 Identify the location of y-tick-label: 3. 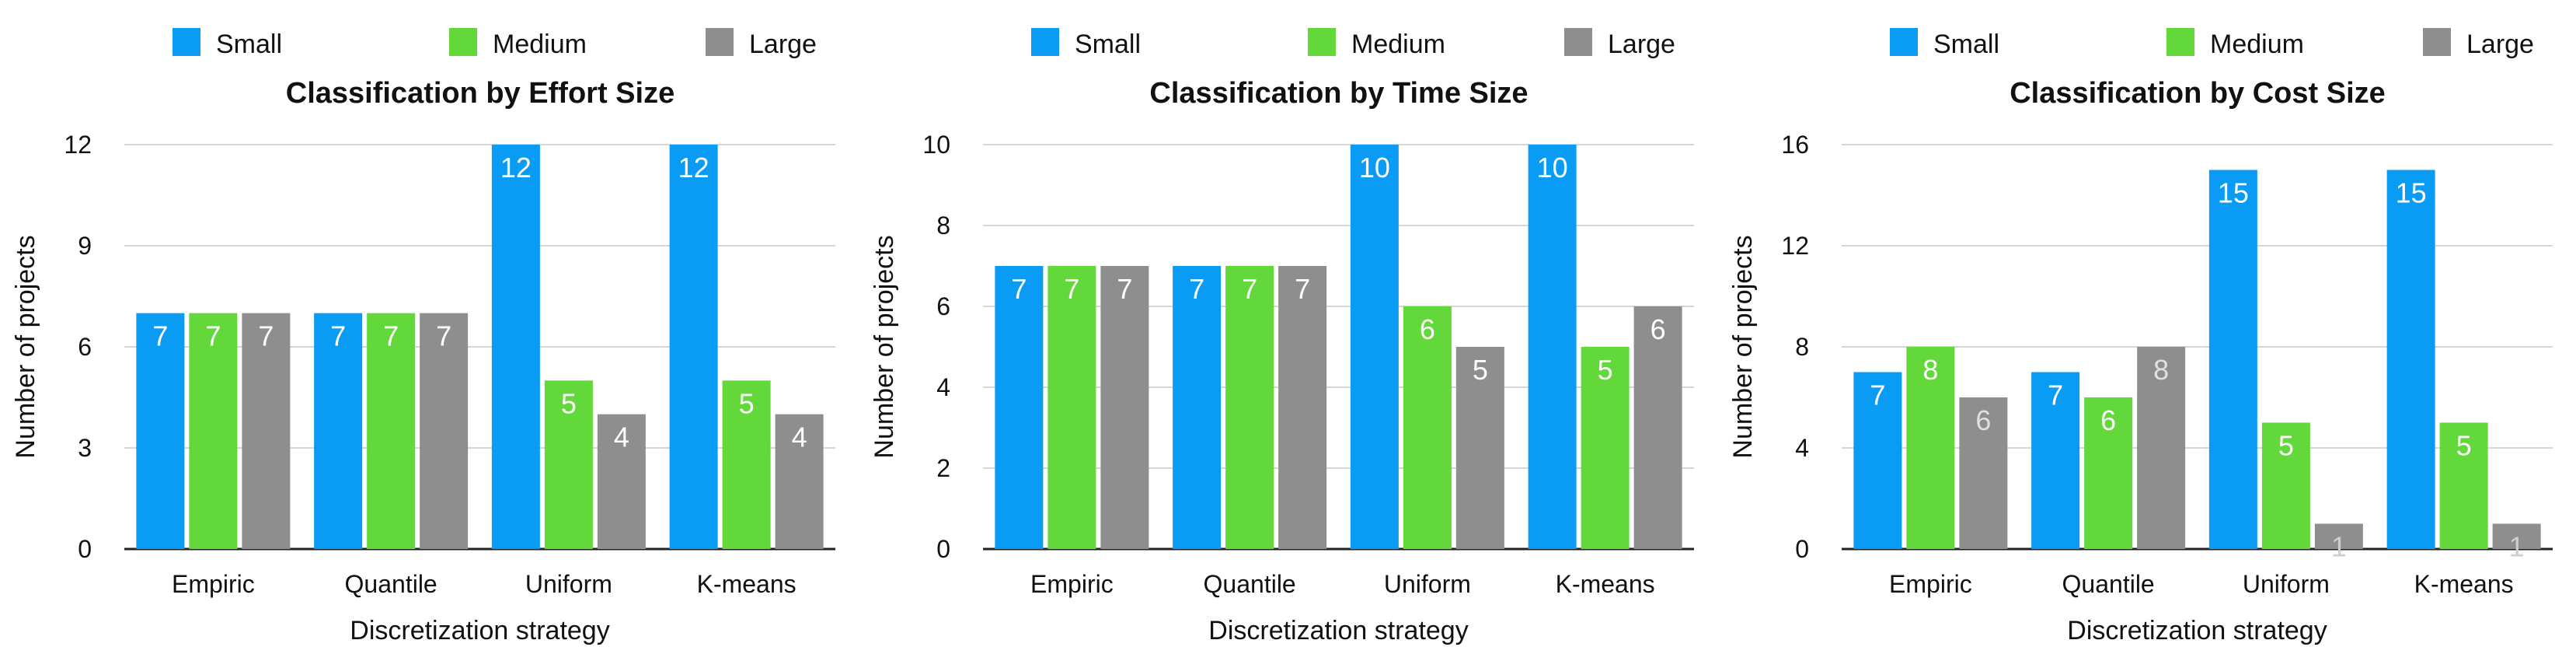
(85, 448).